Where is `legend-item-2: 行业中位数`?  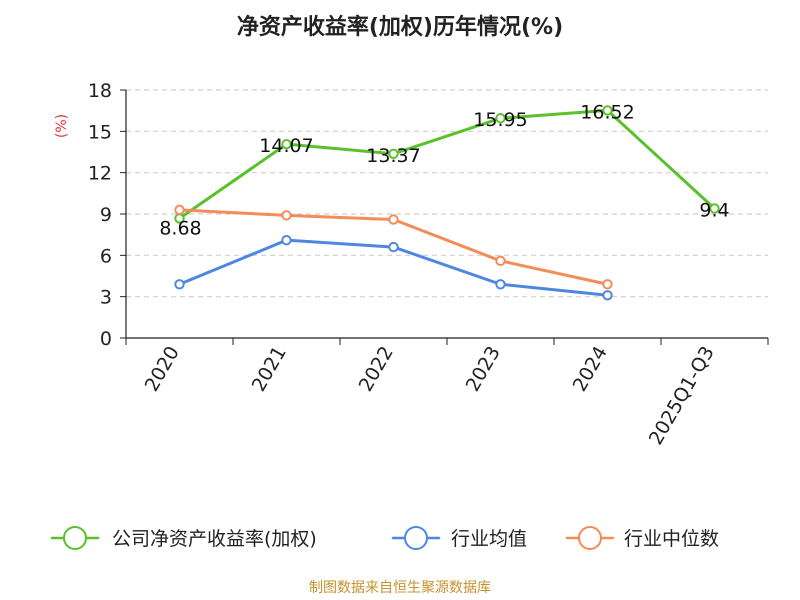 legend-item-2: 行业中位数 is located at coordinates (642, 538).